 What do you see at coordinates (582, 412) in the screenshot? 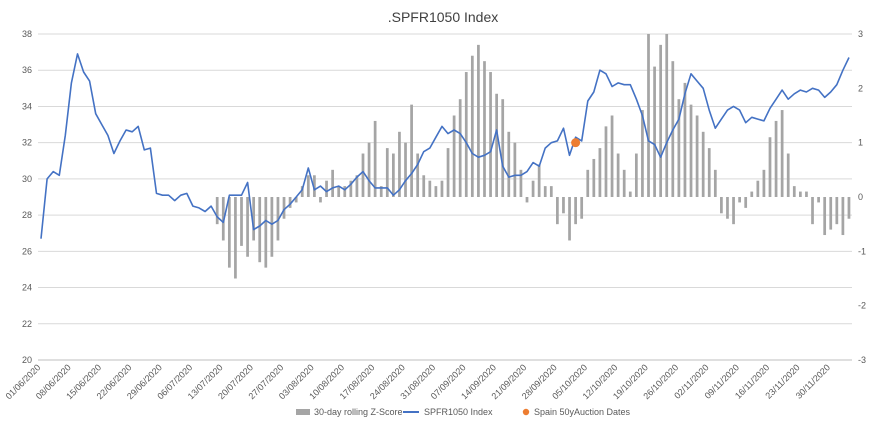
I see `legend-label-auction: Spain 50yAuction Dates` at bounding box center [582, 412].